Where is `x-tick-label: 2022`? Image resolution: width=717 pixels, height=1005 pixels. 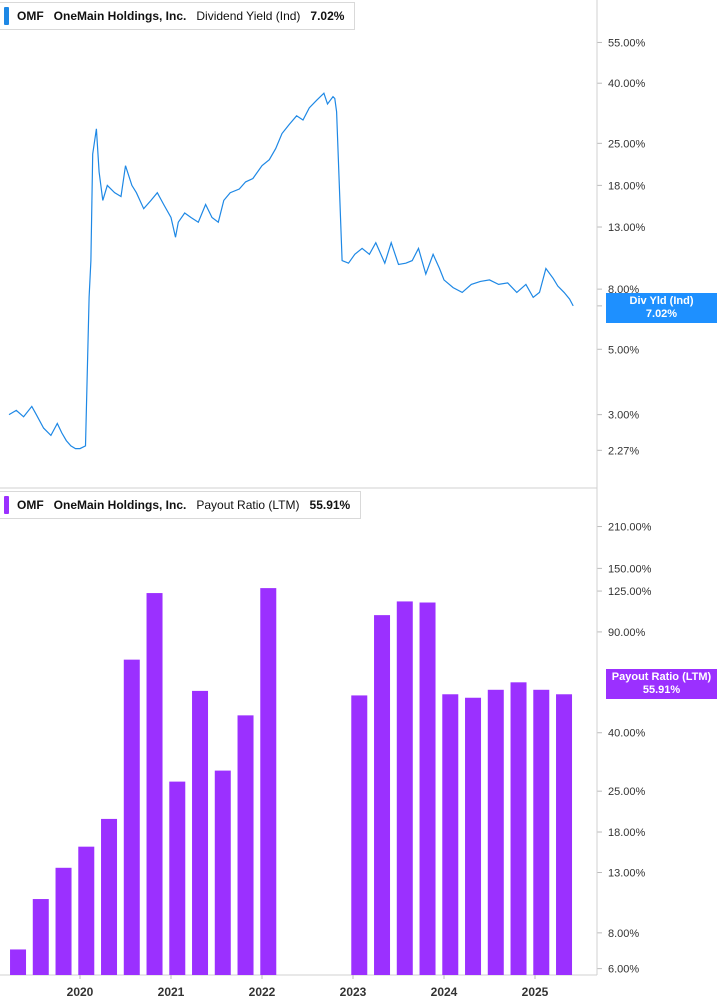 x-tick-label: 2022 is located at coordinates (262, 992).